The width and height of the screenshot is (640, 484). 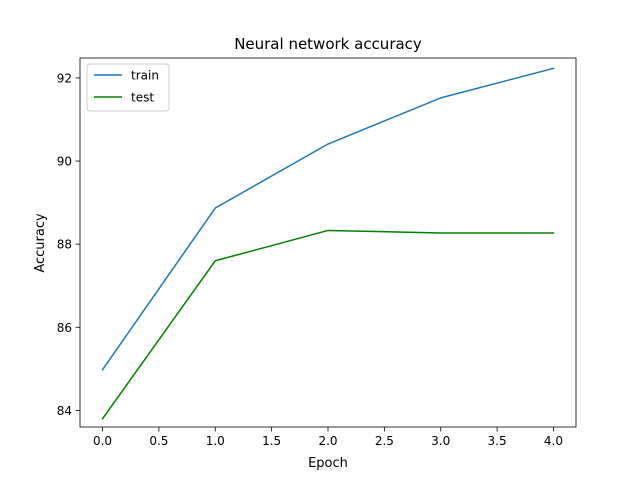 I want to click on y-tick-label: 86, so click(x=64, y=328).